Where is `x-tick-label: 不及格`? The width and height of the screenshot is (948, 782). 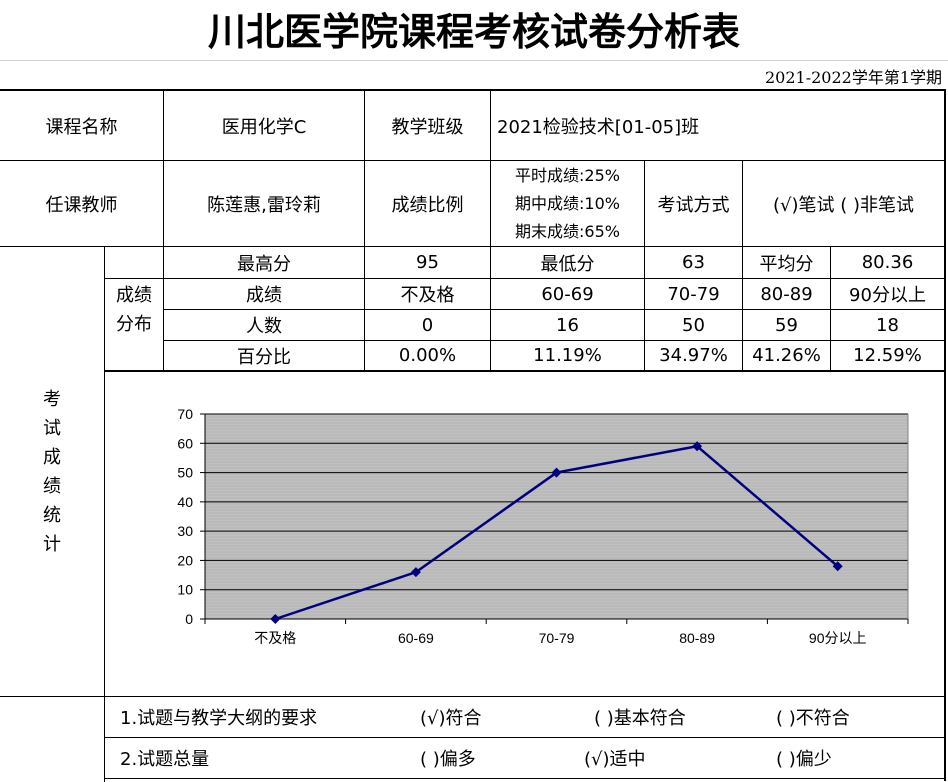 x-tick-label: 不及格 is located at coordinates (275, 638).